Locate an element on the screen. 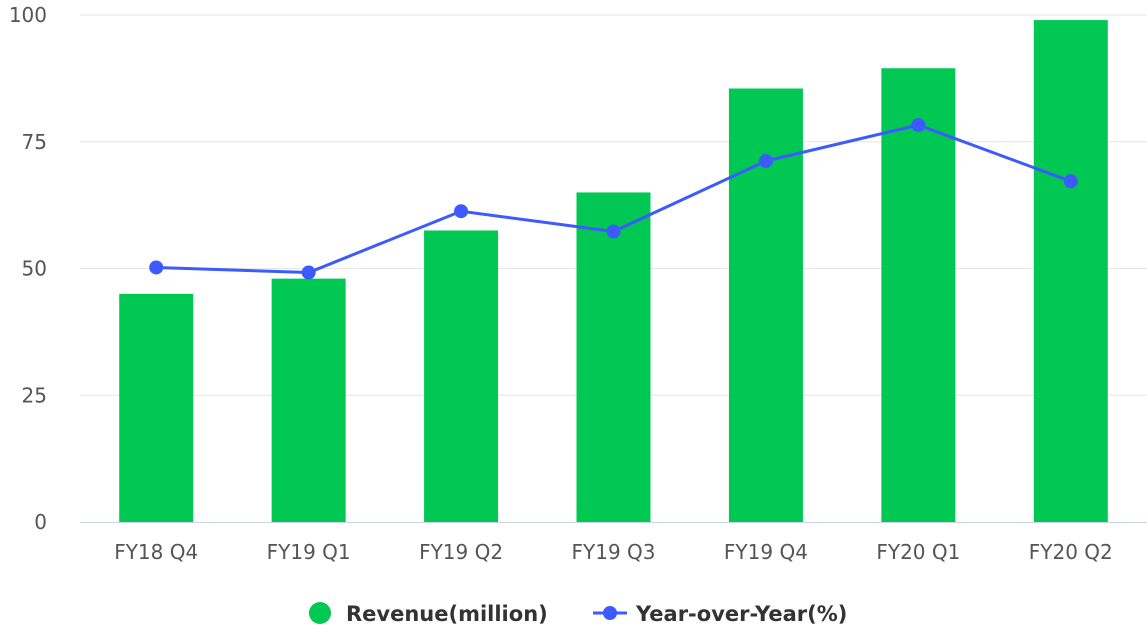 The image size is (1147, 631). y-tick-label: 0 is located at coordinates (40, 522).